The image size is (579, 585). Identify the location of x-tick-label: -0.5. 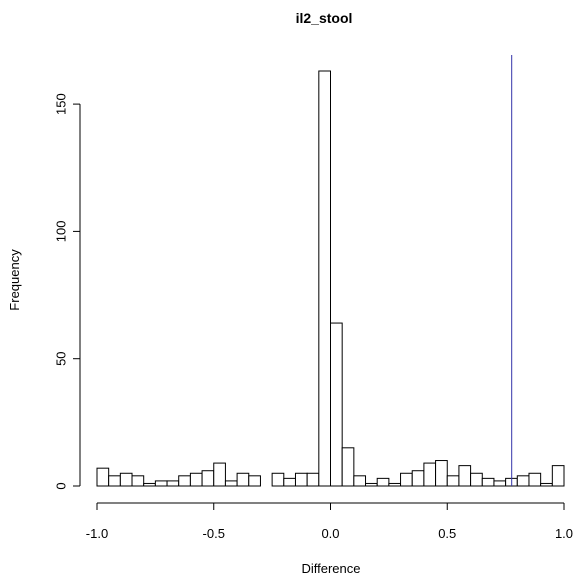
(214, 533).